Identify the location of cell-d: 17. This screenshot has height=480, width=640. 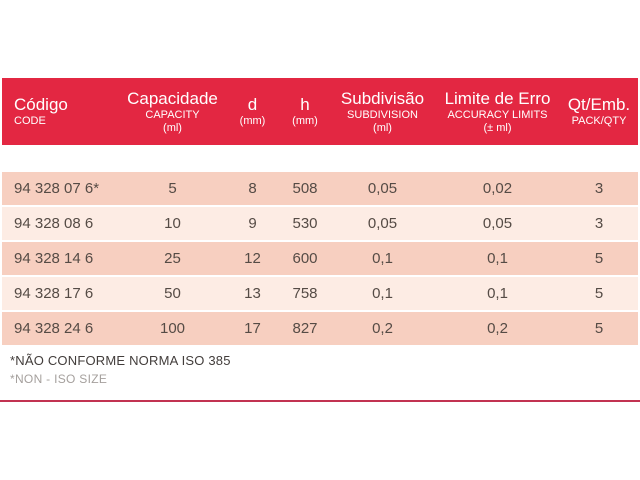
(252, 328).